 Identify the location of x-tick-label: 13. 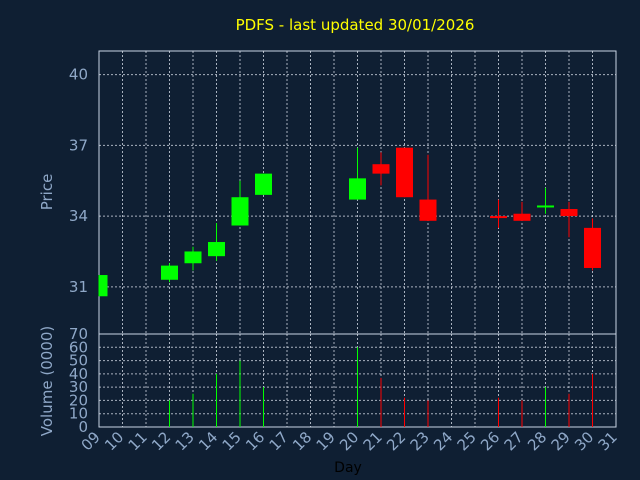
(185, 441).